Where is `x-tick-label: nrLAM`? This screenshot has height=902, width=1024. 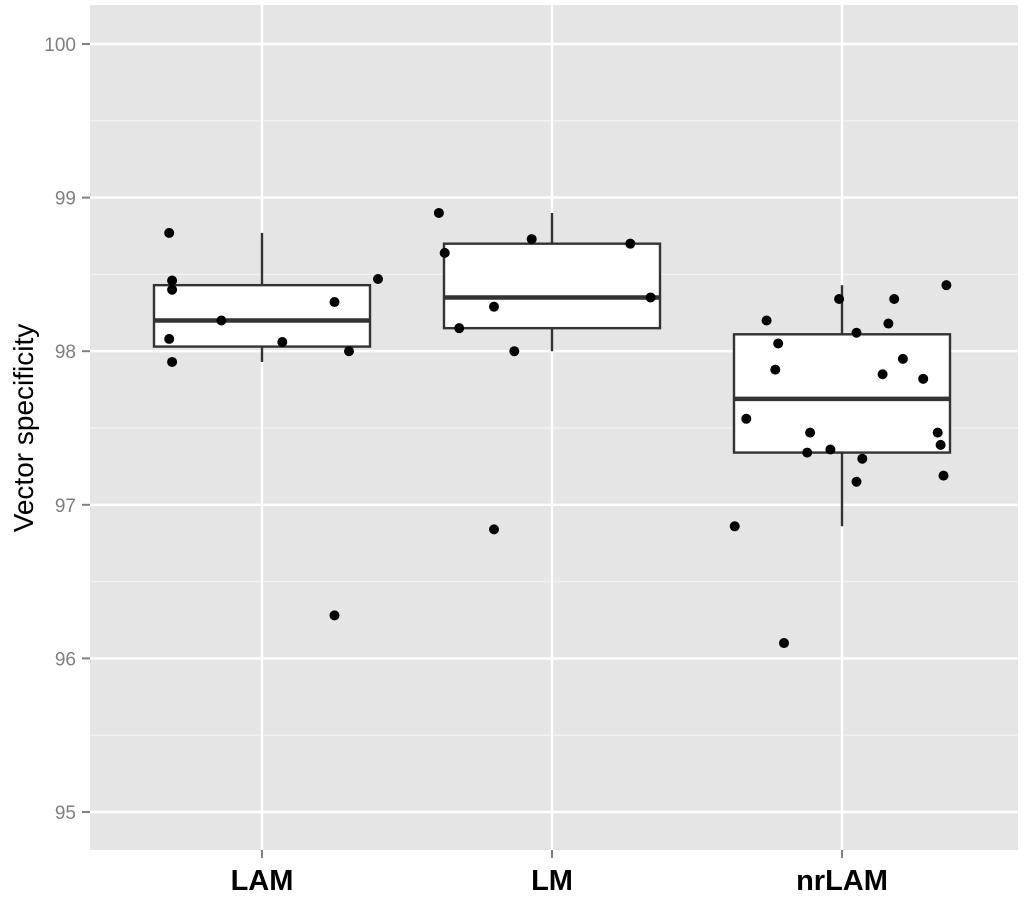
x-tick-label: nrLAM is located at coordinates (842, 881).